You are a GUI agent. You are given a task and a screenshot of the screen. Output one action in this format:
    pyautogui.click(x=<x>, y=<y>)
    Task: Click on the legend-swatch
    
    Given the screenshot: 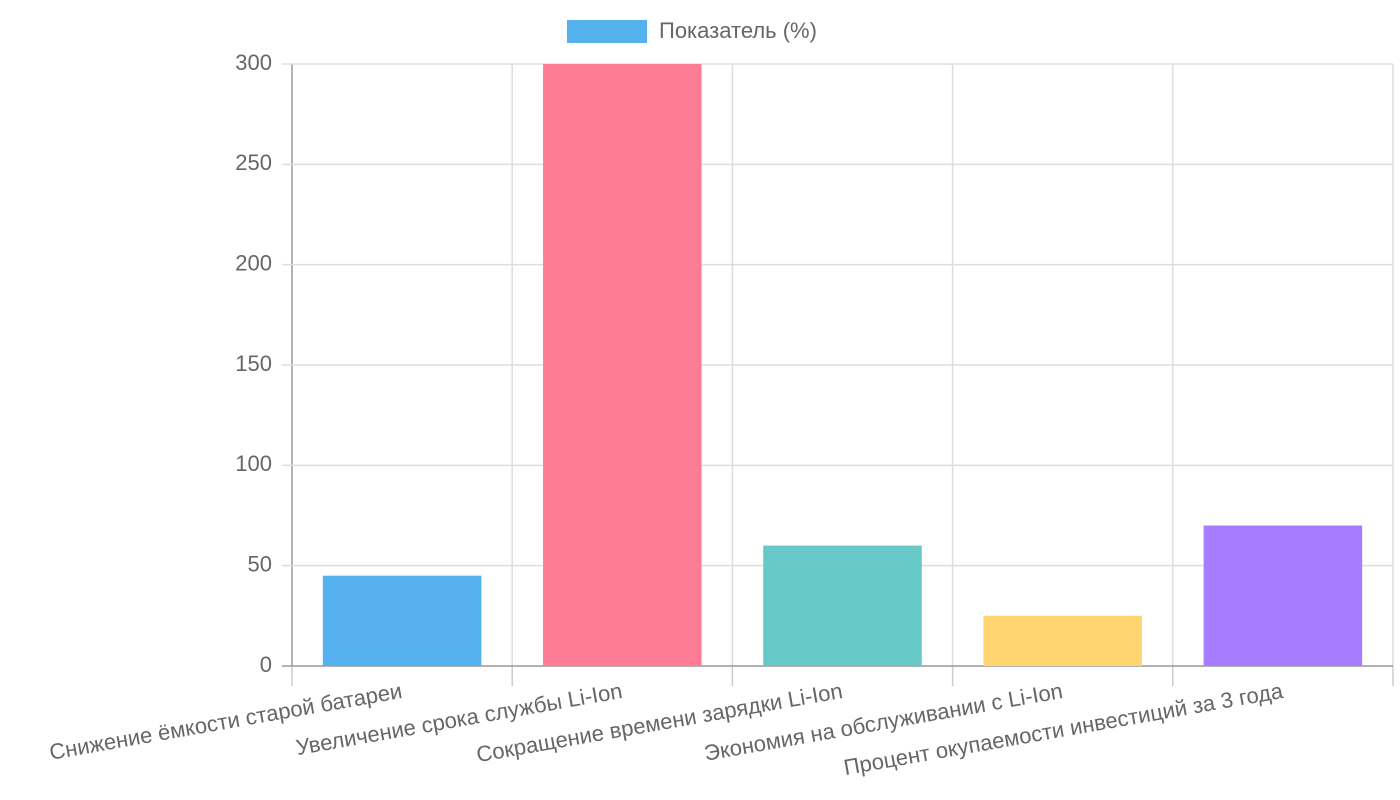 What is the action you would take?
    pyautogui.click(x=607, y=31)
    